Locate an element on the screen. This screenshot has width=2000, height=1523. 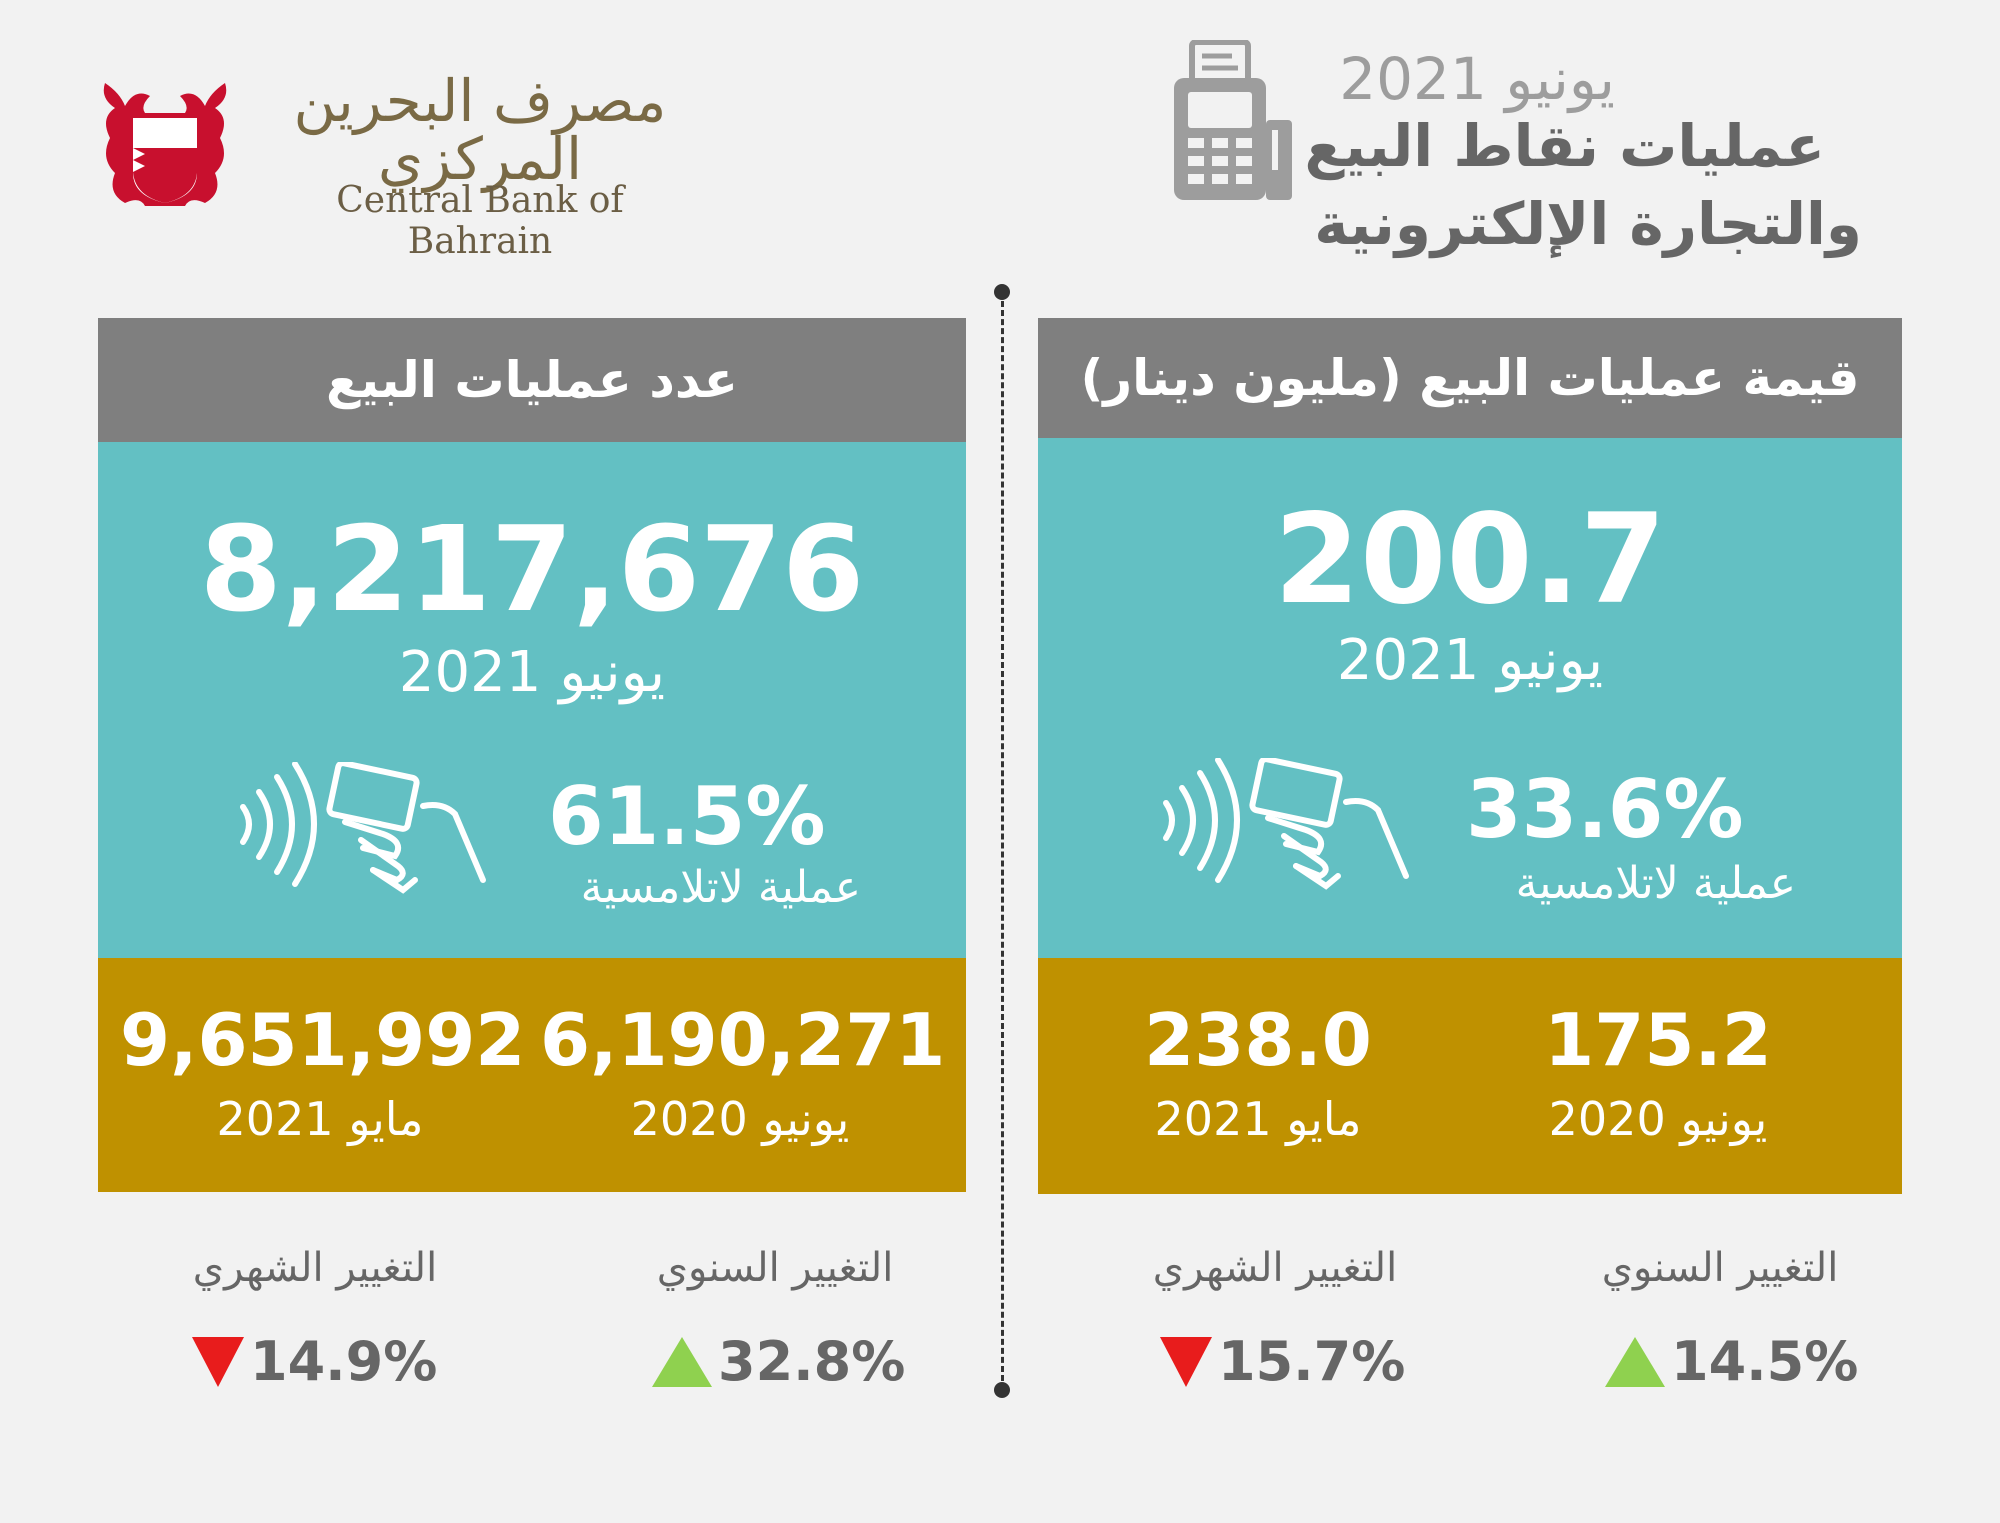
divider-dot-bottom is located at coordinates (1002, 1390).